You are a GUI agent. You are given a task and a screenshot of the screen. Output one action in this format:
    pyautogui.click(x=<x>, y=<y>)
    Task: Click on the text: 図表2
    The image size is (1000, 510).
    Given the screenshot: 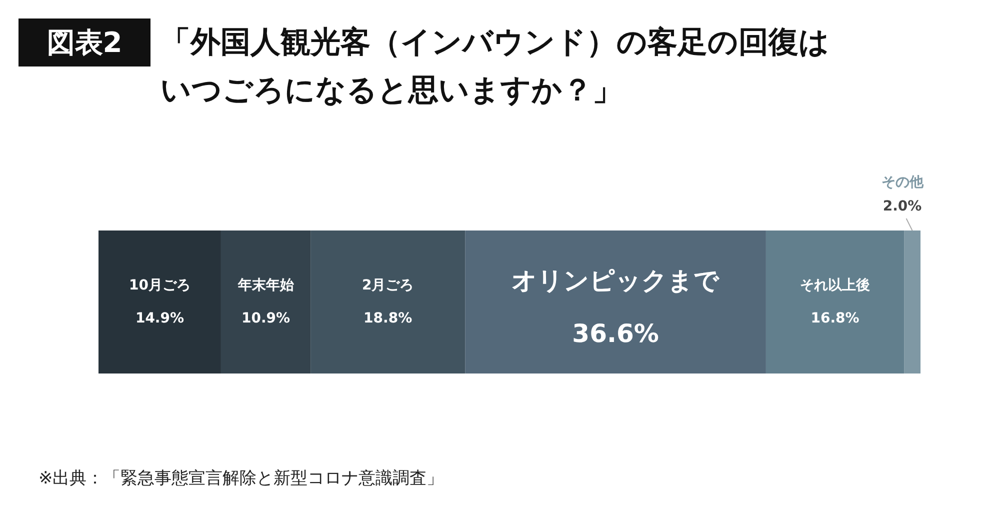 What is the action you would take?
    pyautogui.click(x=84, y=42)
    